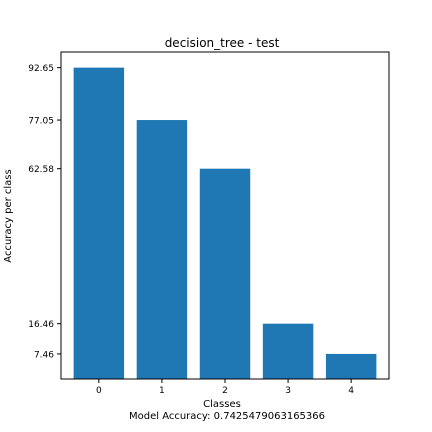 The height and width of the screenshot is (432, 432). What do you see at coordinates (41, 325) in the screenshot?
I see `y-tick-label: 16.46` at bounding box center [41, 325].